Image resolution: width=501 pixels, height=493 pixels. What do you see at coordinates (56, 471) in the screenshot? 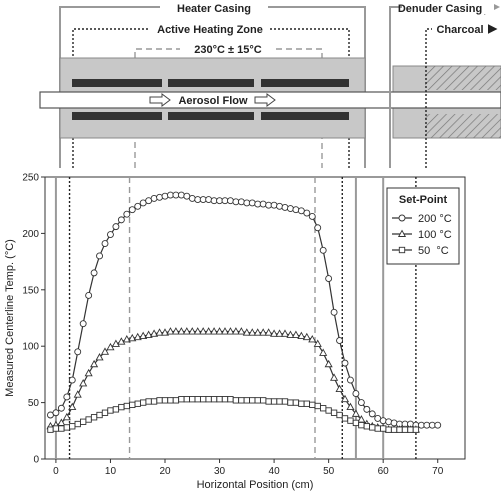
I see `x-tick-label: 0` at bounding box center [56, 471].